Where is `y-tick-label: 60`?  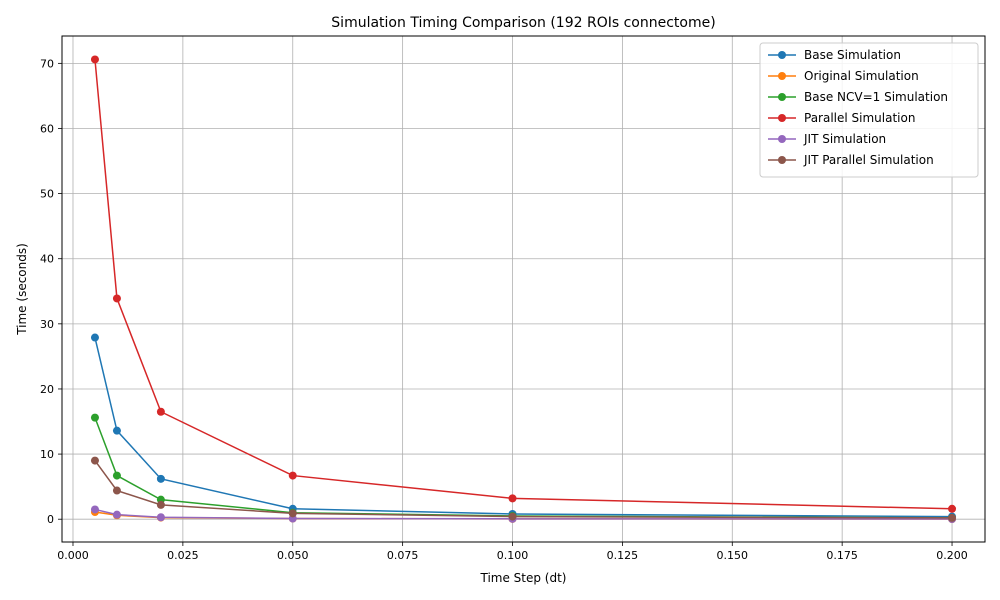 y-tick-label: 60 is located at coordinates (47, 128).